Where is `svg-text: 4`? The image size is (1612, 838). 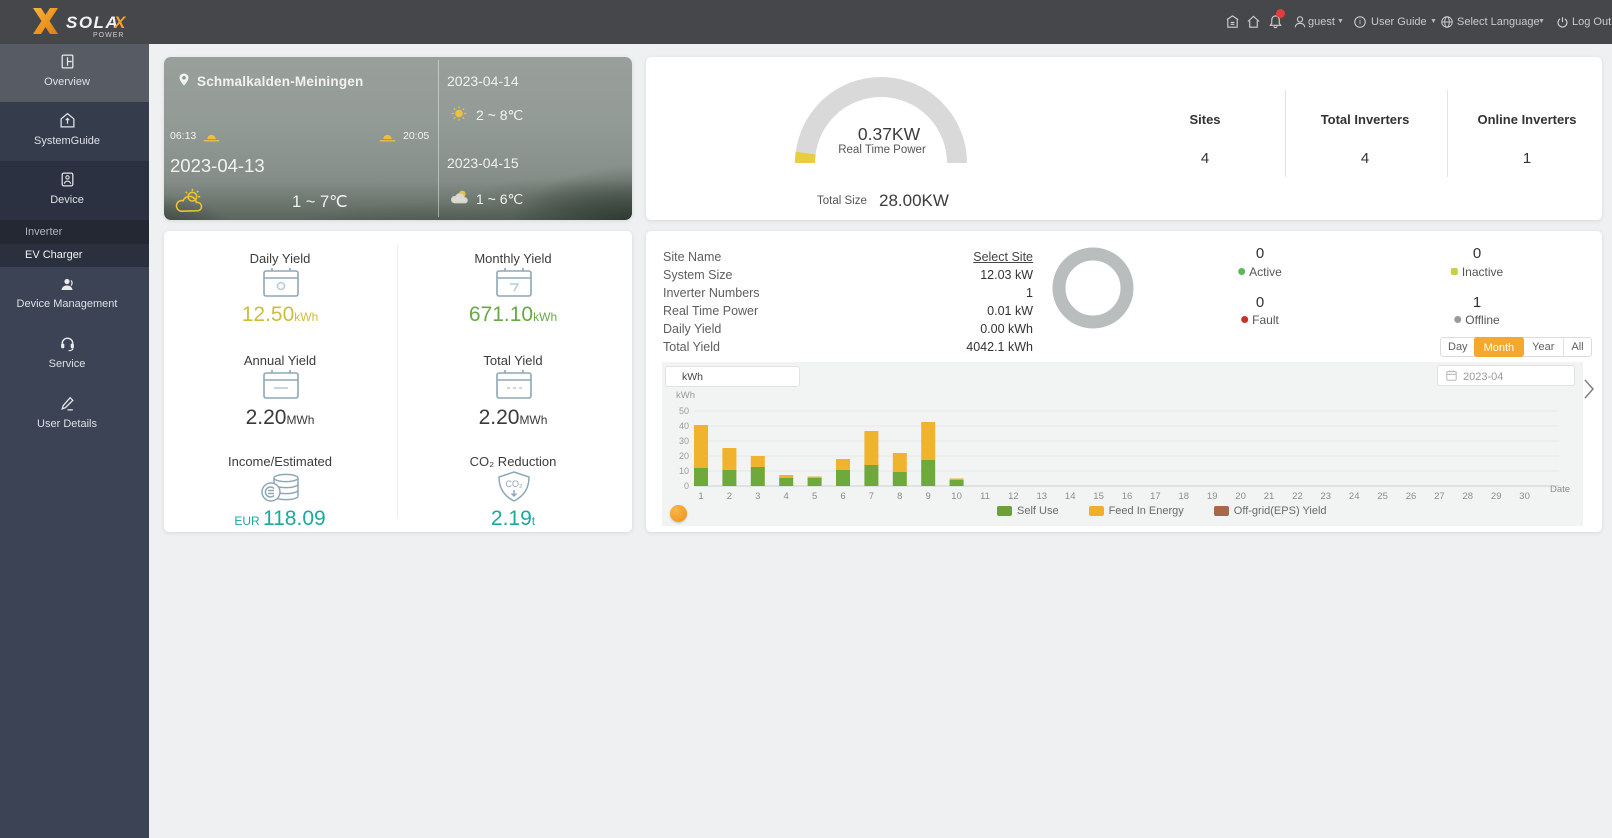
svg-text: 4 is located at coordinates (786, 495).